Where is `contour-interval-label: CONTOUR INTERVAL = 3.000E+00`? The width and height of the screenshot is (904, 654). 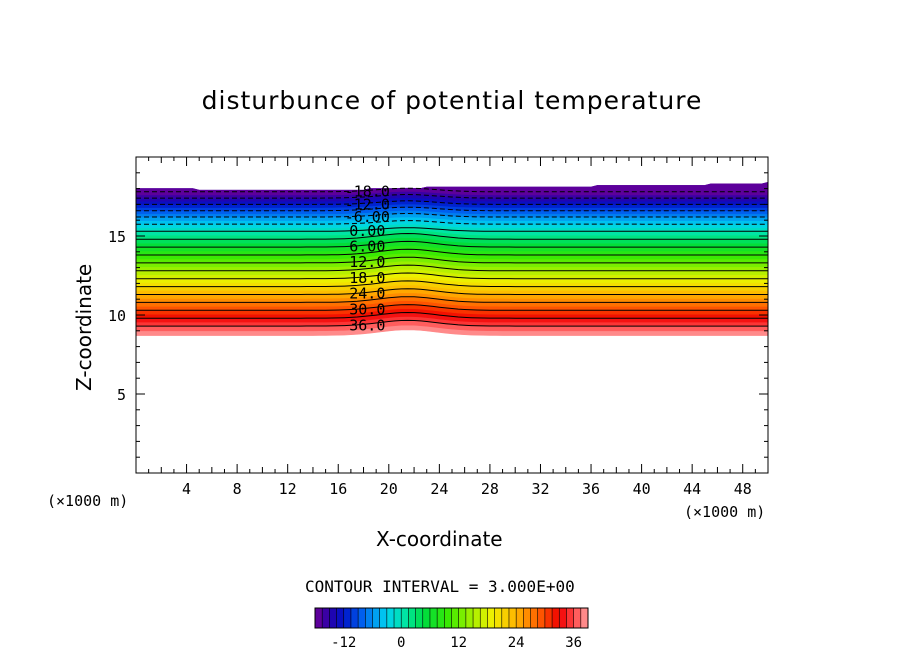 contour-interval-label: CONTOUR INTERVAL = 3.000E+00 is located at coordinates (440, 586).